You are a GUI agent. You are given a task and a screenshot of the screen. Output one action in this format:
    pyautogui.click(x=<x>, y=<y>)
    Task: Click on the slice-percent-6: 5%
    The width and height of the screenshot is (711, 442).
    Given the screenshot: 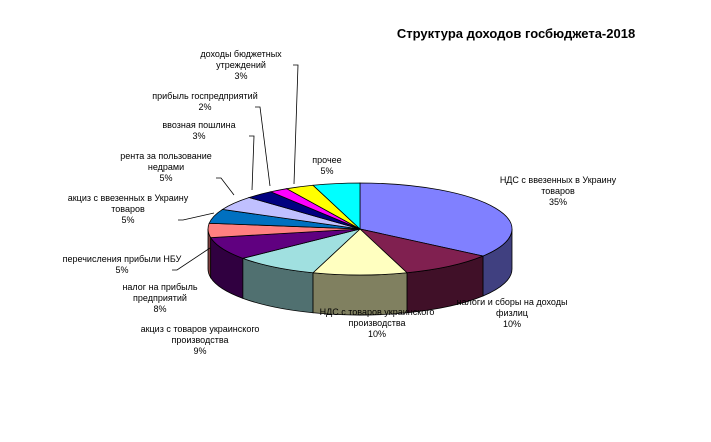 What is the action you would take?
    pyautogui.click(x=127, y=220)
    